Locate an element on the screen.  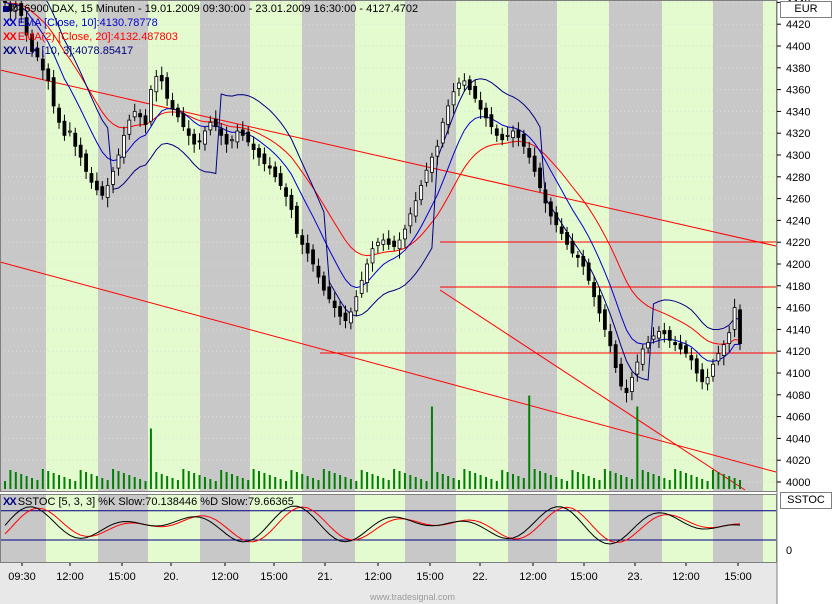
y-tick-label: 4420 is located at coordinates (798, 25).